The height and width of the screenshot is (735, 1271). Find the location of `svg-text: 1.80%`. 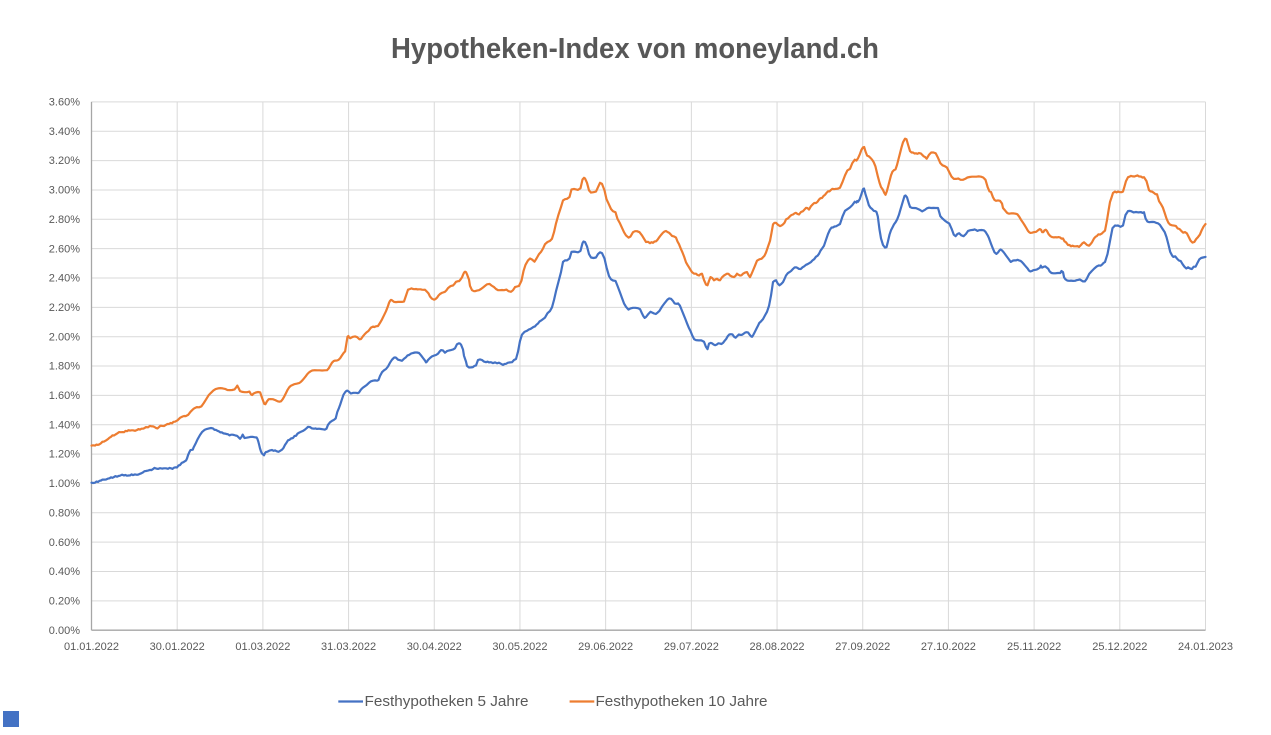

svg-text: 1.80% is located at coordinates (64, 367).